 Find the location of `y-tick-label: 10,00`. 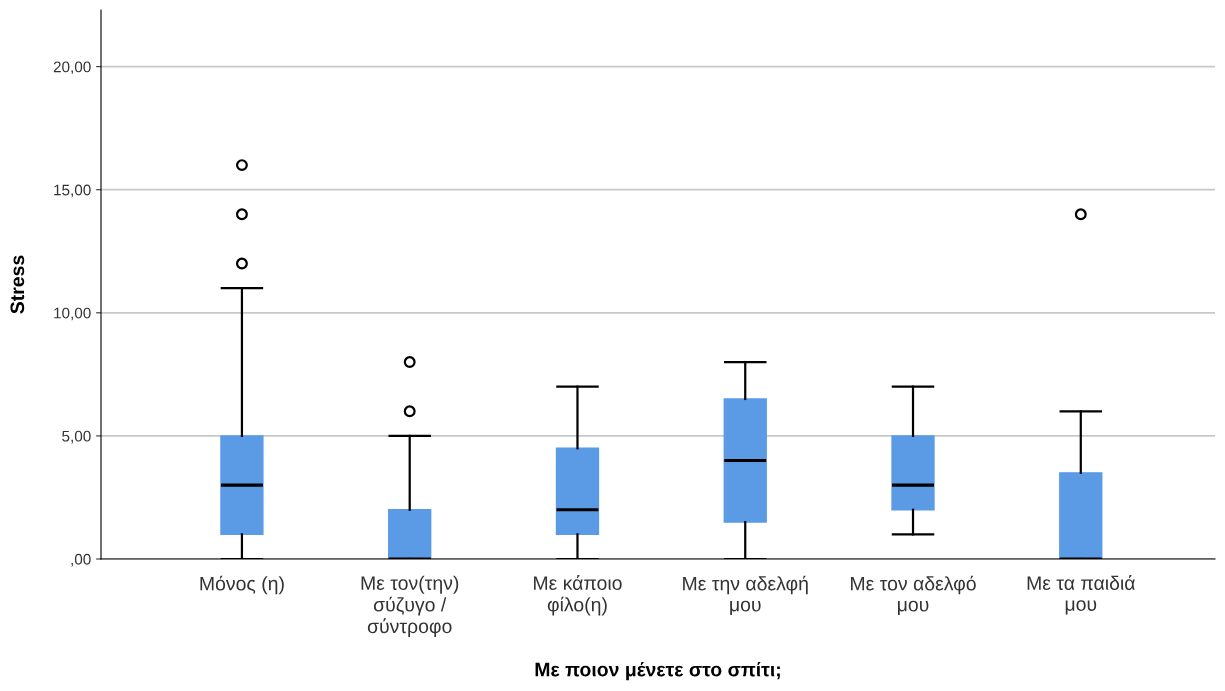

y-tick-label: 10,00 is located at coordinates (72, 314).